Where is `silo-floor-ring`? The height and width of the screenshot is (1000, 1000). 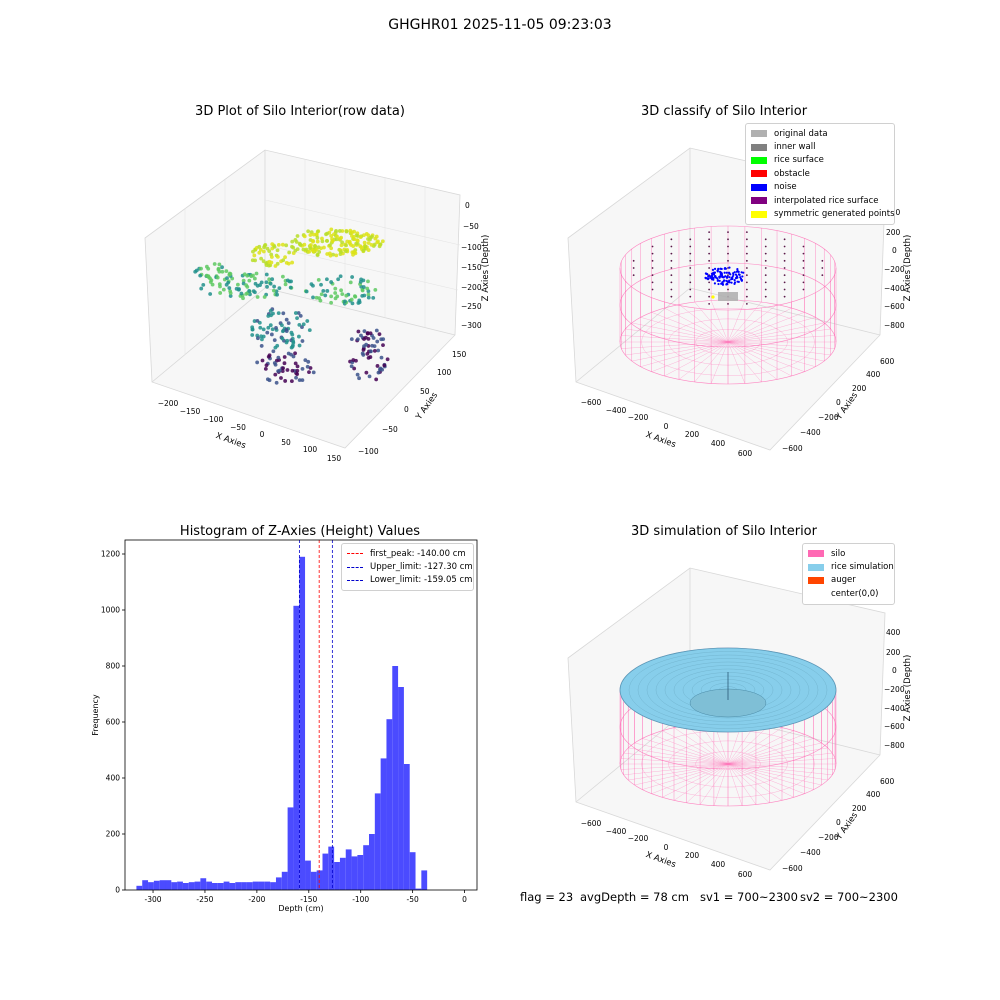 silo-floor-ring is located at coordinates (728, 764).